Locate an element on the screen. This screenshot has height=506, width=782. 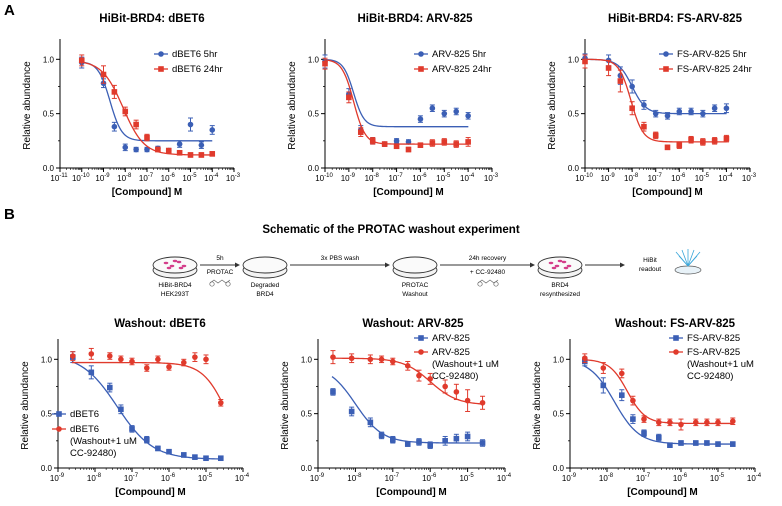
chart-title: Washout: FS-ARV-825 is located at coordinates (675, 324).